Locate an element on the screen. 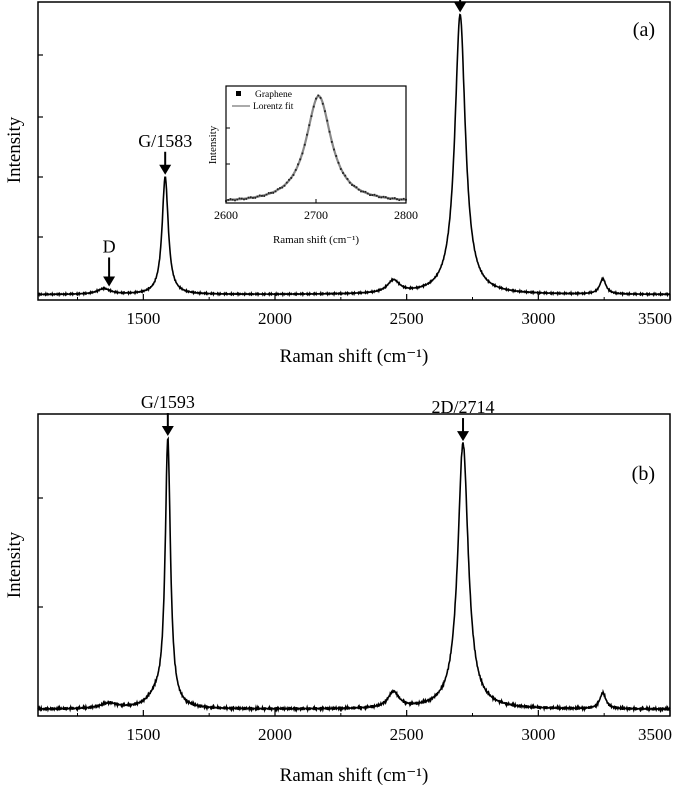  x-tick-label: 3000 is located at coordinates (538, 734).